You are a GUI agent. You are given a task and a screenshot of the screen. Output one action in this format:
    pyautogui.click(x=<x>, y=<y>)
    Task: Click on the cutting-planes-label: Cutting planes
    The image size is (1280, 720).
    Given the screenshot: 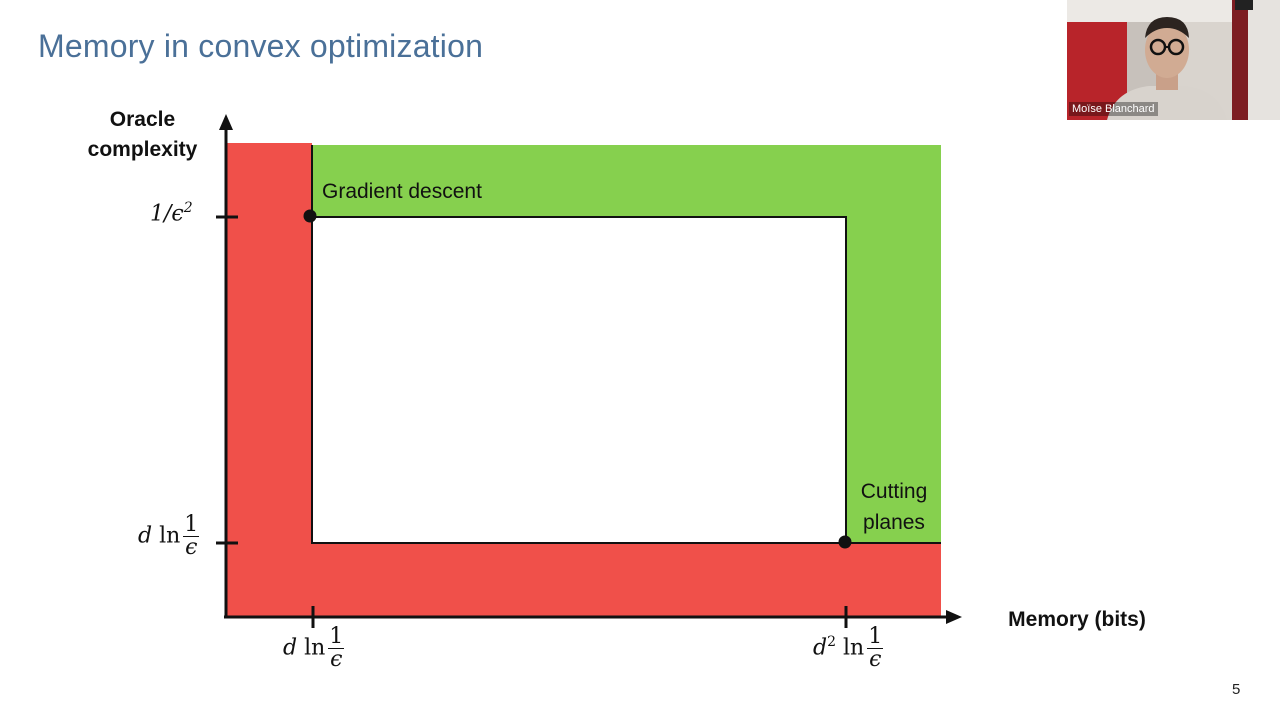 What is the action you would take?
    pyautogui.click(x=894, y=507)
    